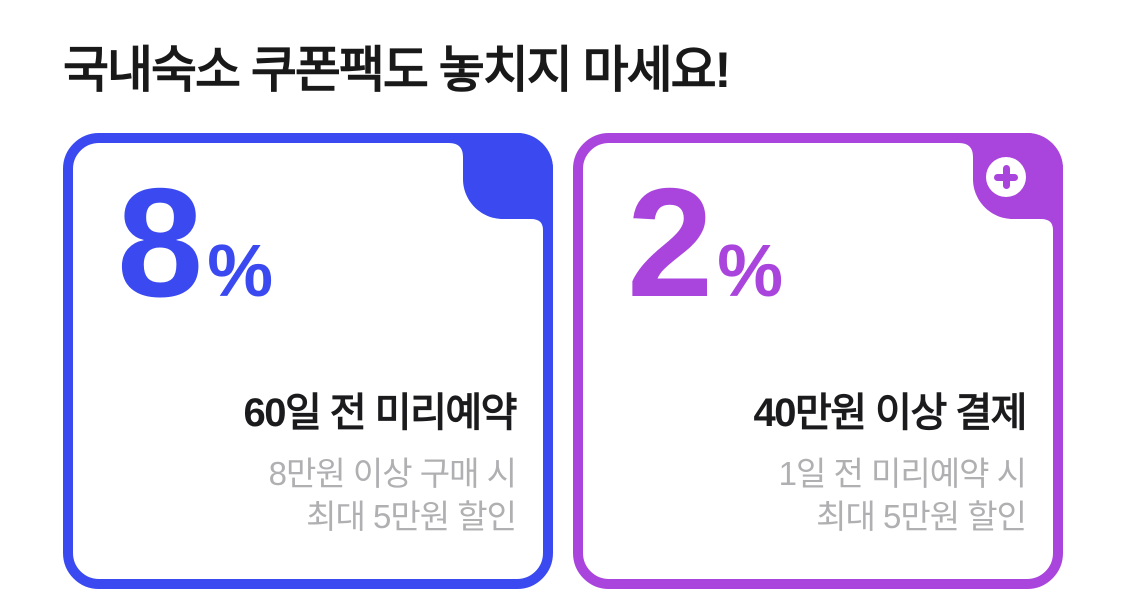 The height and width of the screenshot is (606, 1125). Describe the element at coordinates (890, 495) in the screenshot. I see `coupon-condition: 1일 전 미리예약 시 최대 5만원 할인` at that location.